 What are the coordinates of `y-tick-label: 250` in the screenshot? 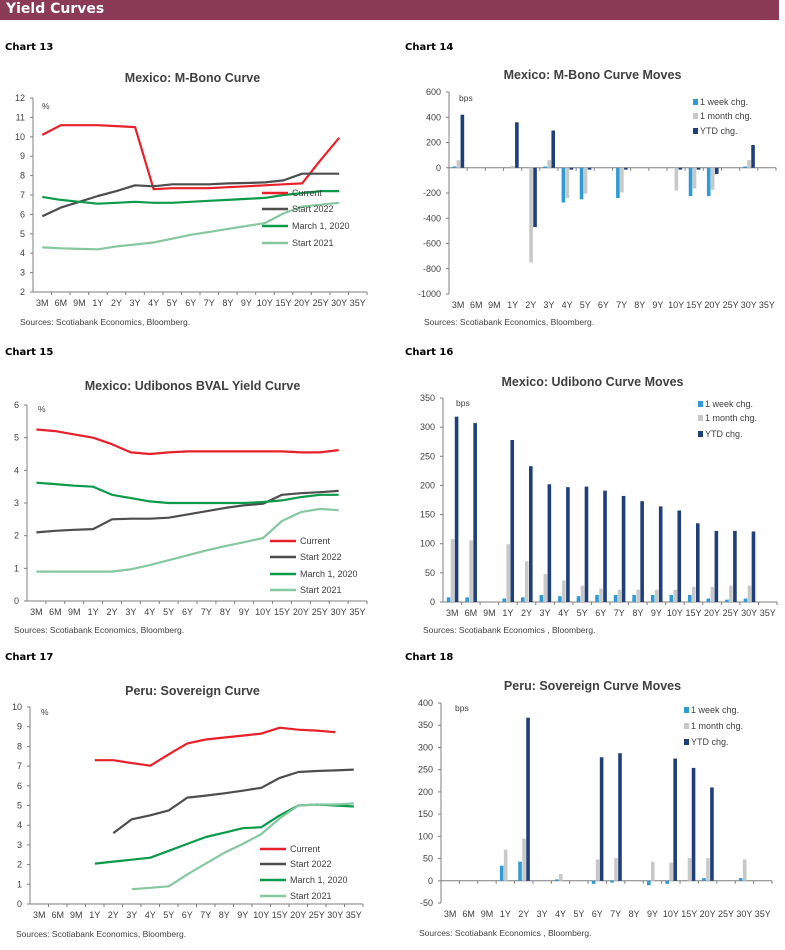 It's located at (427, 456).